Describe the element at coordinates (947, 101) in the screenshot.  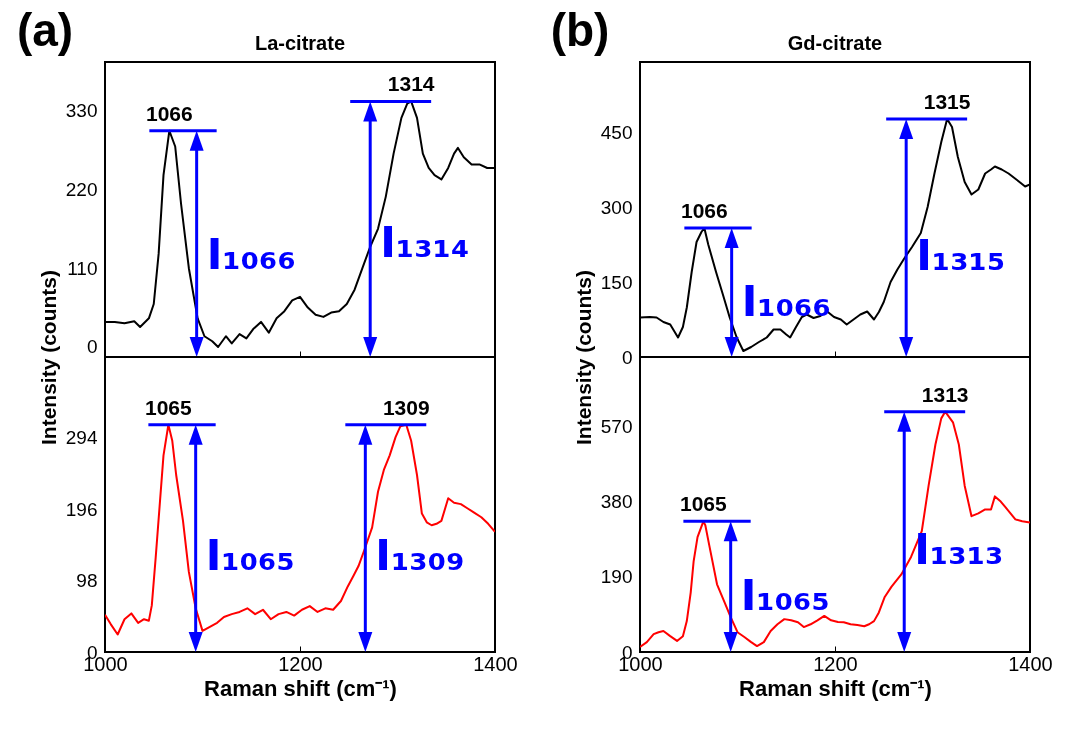
I see `annotation: 1315` at that location.